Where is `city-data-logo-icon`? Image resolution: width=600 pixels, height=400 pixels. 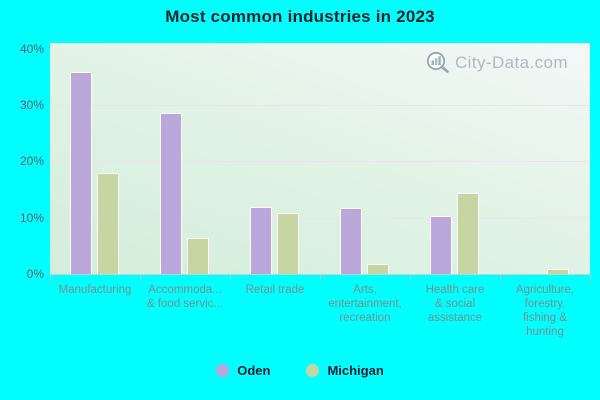
city-data-logo-icon is located at coordinates (437, 62).